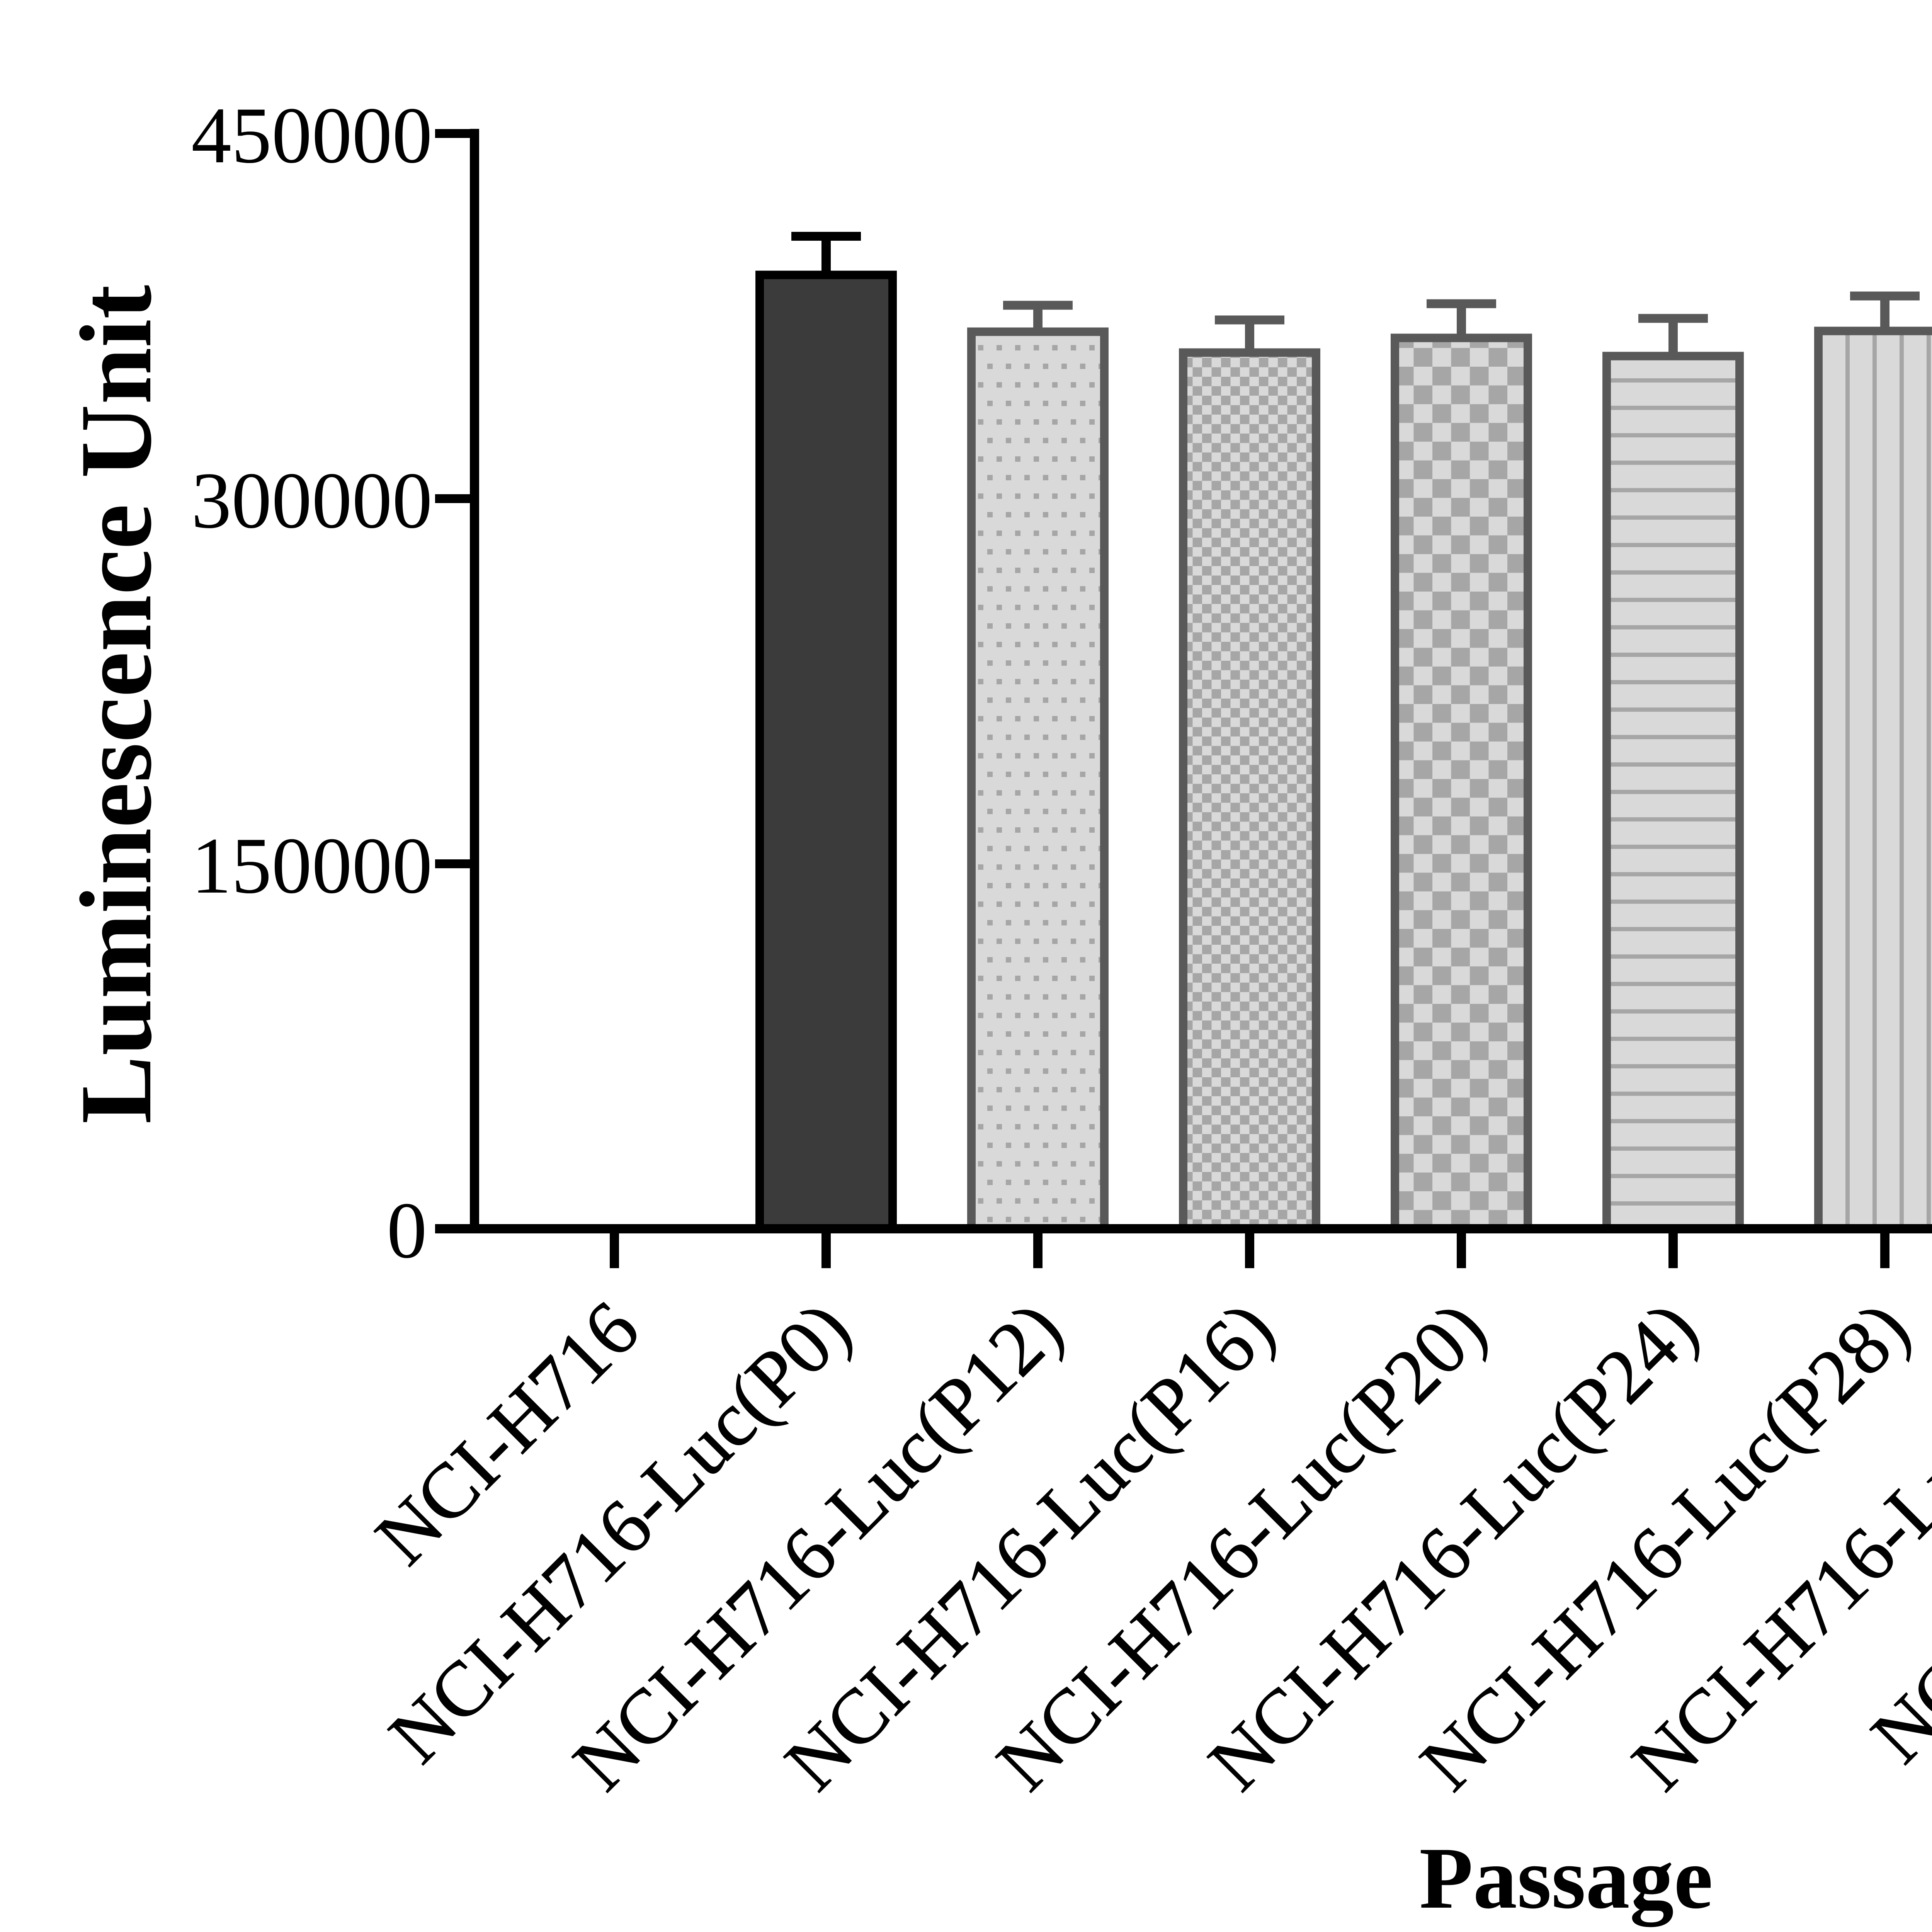  I want to click on svg-text: 150000, so click(312, 865).